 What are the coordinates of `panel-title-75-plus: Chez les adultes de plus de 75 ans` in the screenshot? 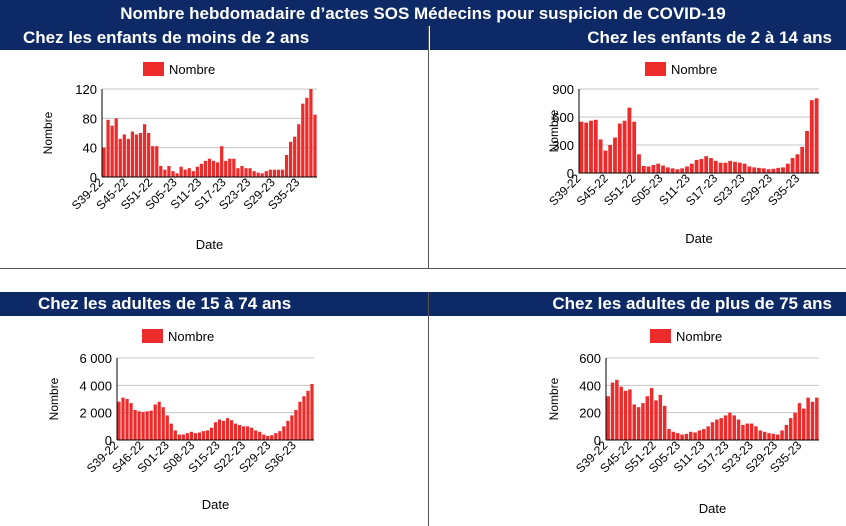 It's located at (638, 304).